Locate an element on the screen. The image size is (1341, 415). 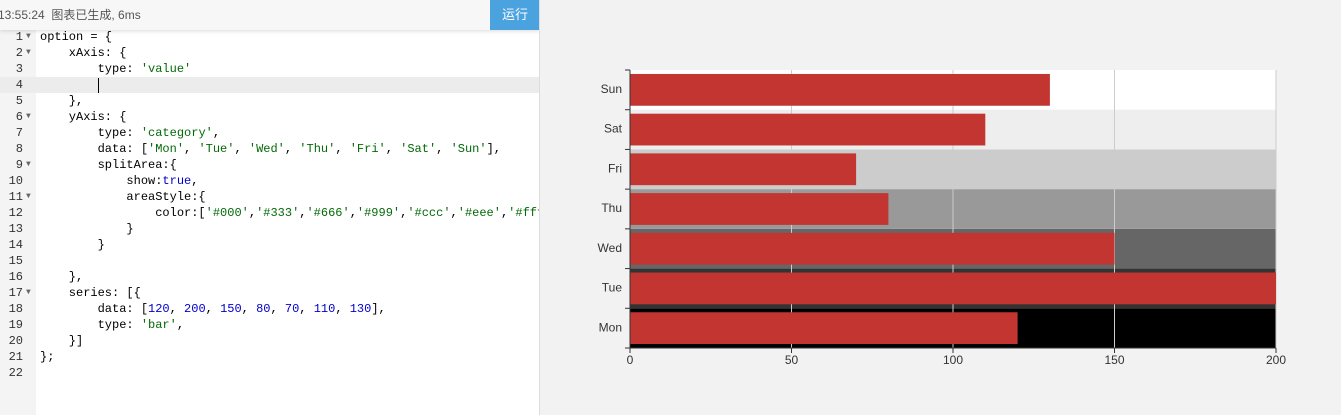
line-number: 11 is located at coordinates (15, 197).